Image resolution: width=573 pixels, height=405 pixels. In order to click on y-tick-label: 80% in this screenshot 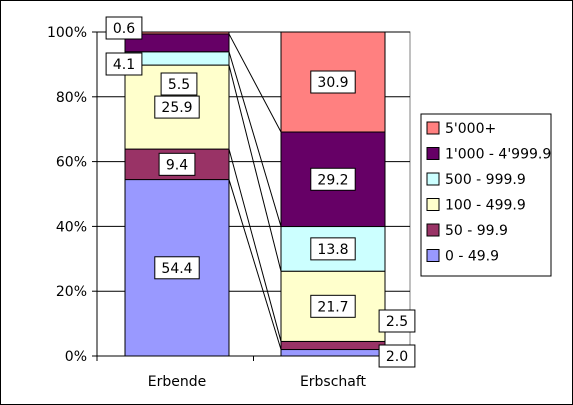, I will do `click(71, 98)`.